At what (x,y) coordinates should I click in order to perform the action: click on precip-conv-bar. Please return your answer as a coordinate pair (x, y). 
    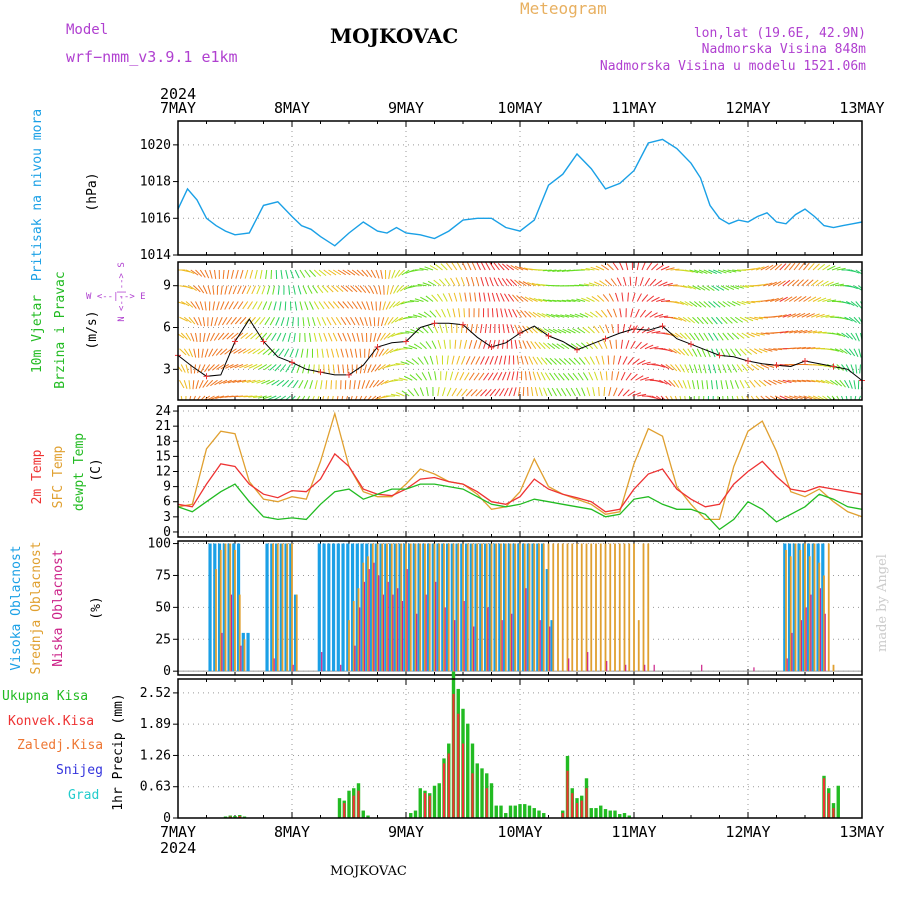
    Looking at the image, I should click on (828, 805).